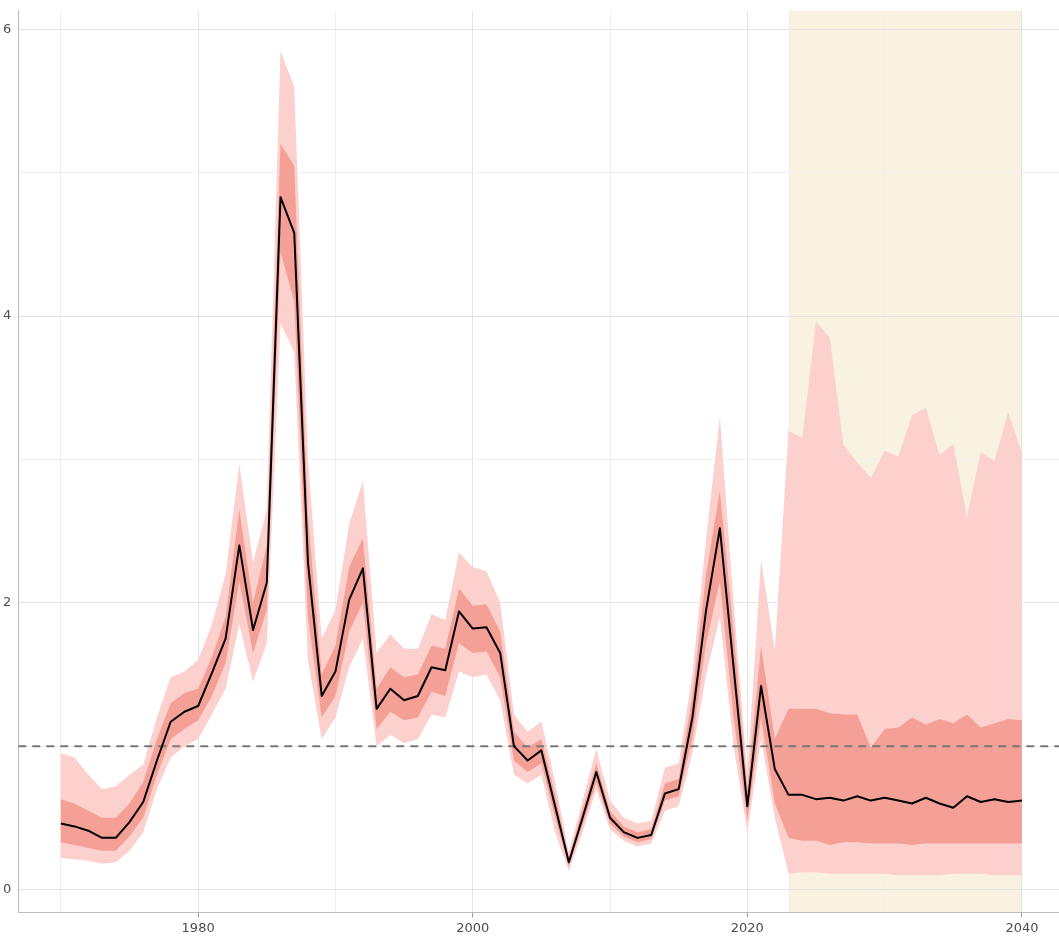 The height and width of the screenshot is (939, 1059). Describe the element at coordinates (1022, 927) in the screenshot. I see `x-tick-label: 2040` at that location.